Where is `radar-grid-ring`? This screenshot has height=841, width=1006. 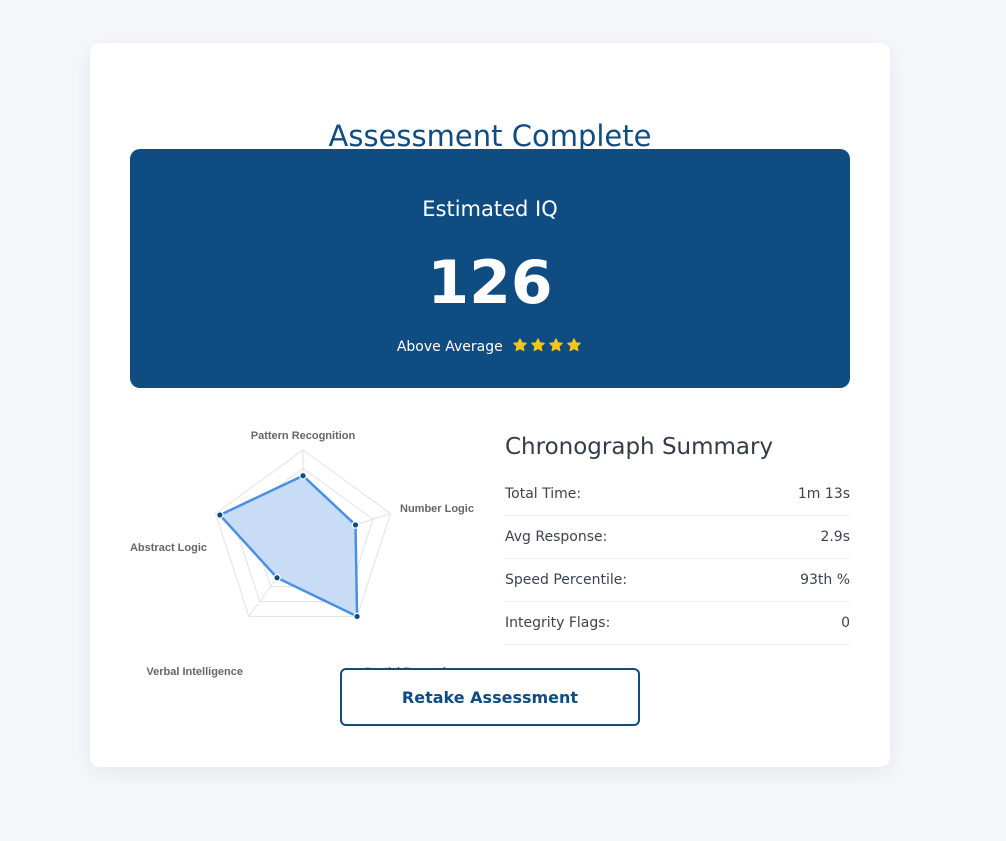 radar-grid-ring is located at coordinates (303, 533).